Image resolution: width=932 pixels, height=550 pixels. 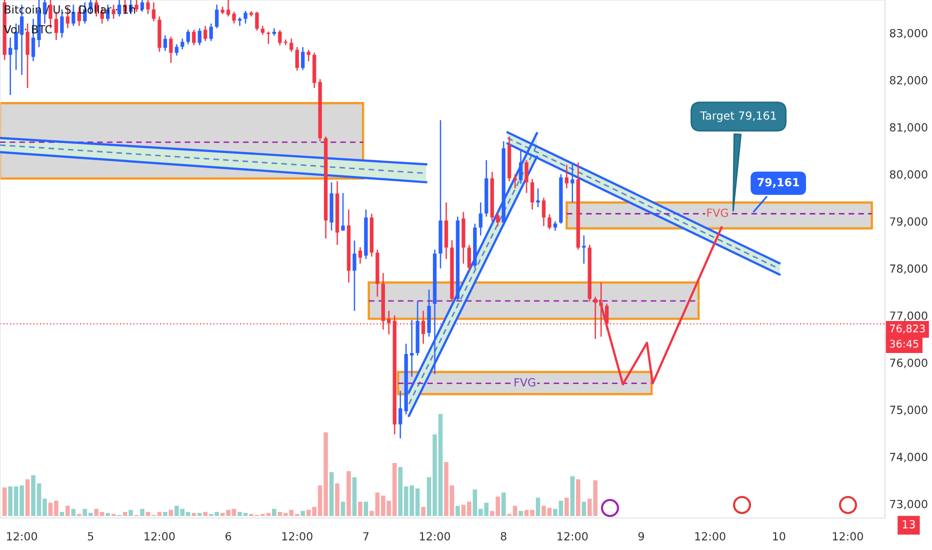 What do you see at coordinates (904, 344) in the screenshot?
I see `text: 36:45` at bounding box center [904, 344].